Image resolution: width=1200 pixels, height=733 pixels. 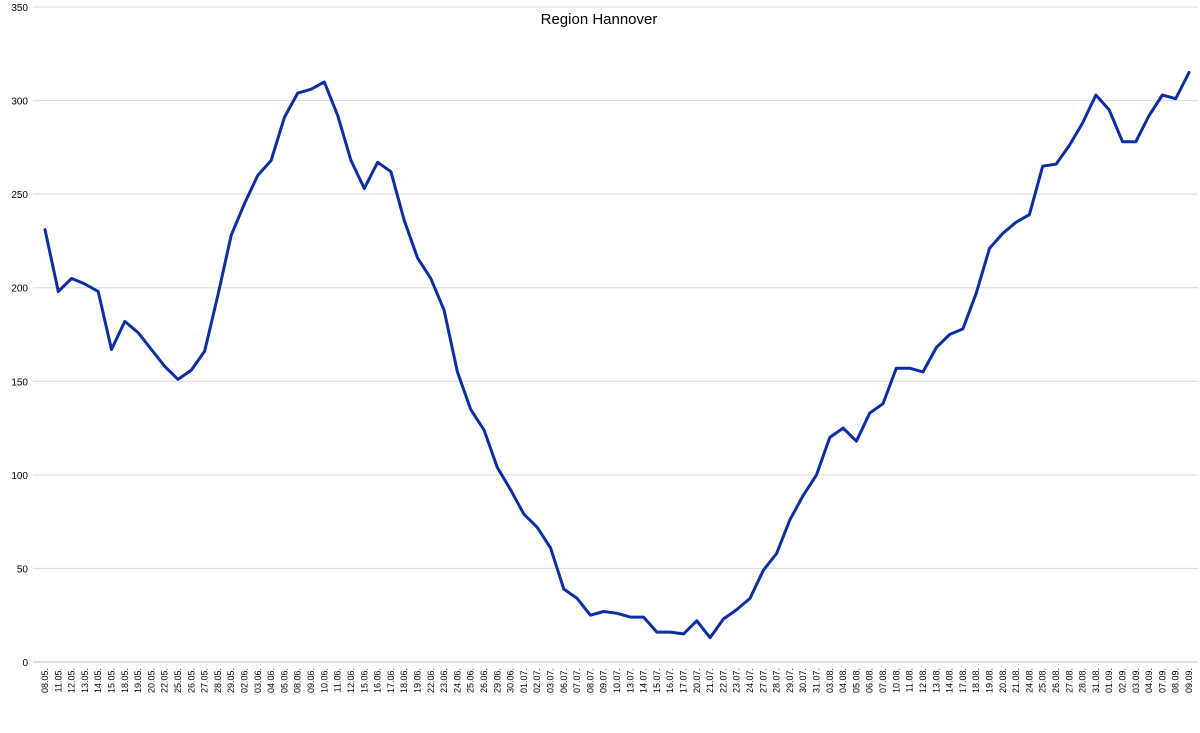 What do you see at coordinates (191, 680) in the screenshot?
I see `x-tick-label: 26.05.` at bounding box center [191, 680].